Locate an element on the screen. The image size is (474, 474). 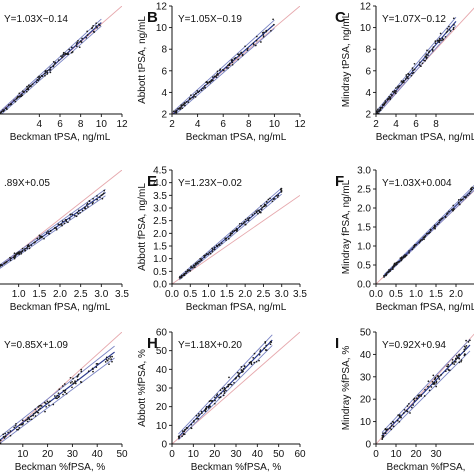
plot-area is located at coordinates (425, 60).